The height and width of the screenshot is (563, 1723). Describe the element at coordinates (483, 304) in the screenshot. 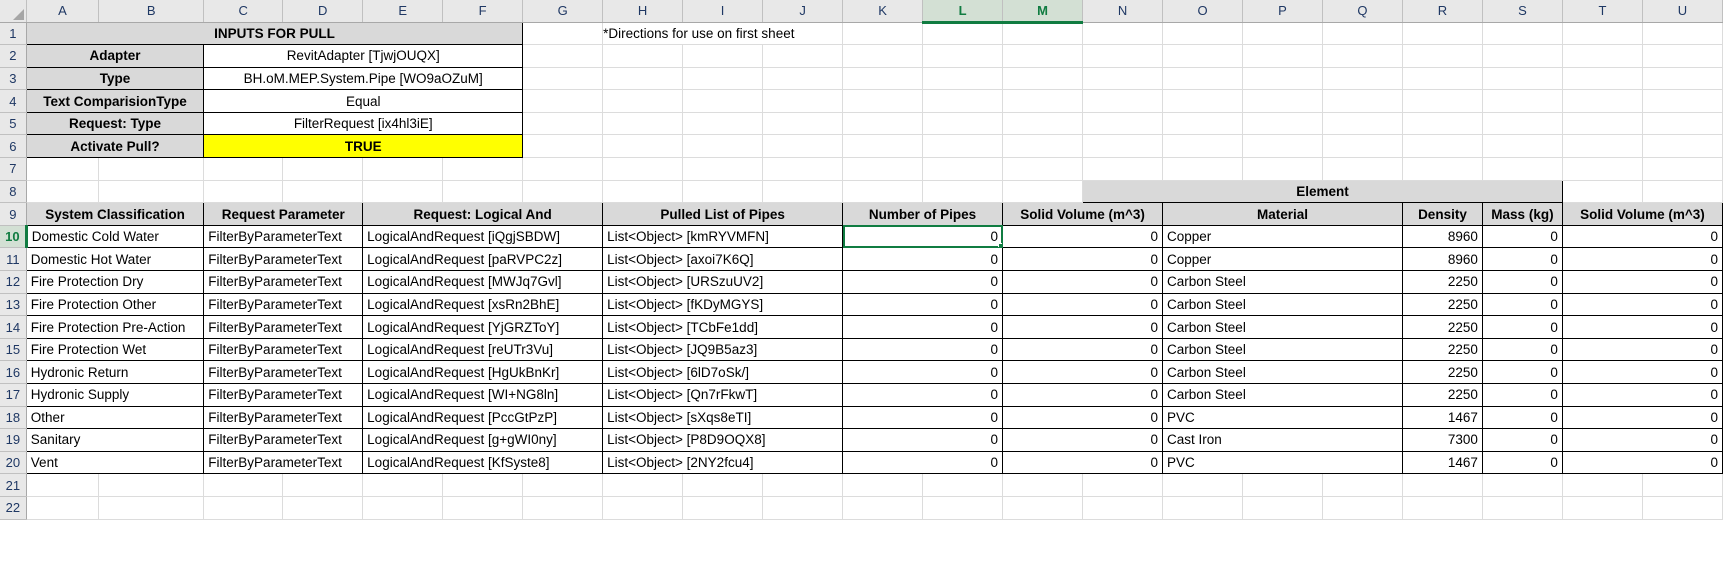

I see `cell-logical-and-13: LogicalAndRequest [xsRn2BhE]` at that location.